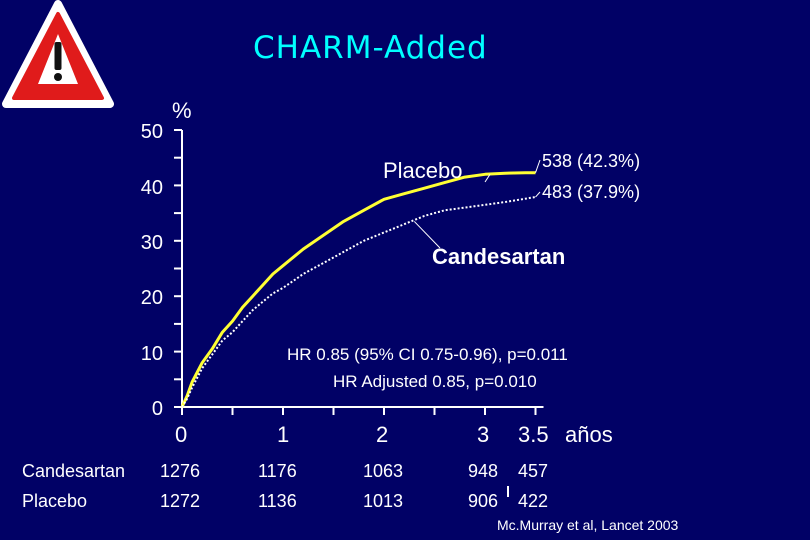 The width and height of the screenshot is (810, 540). Describe the element at coordinates (180, 501) in the screenshot. I see `risk-cell: 1272` at that location.